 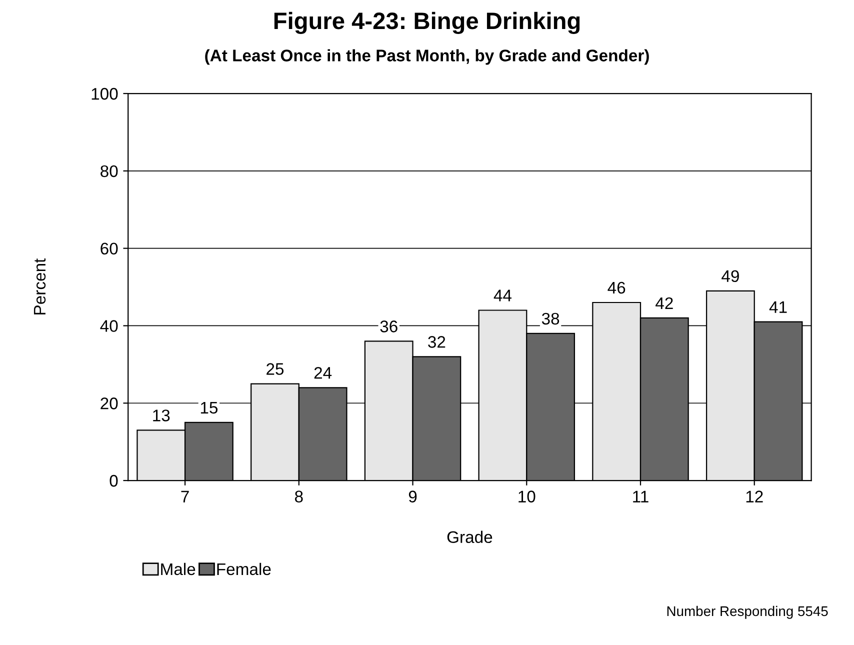 What do you see at coordinates (161, 416) in the screenshot?
I see `data-label: 13` at bounding box center [161, 416].